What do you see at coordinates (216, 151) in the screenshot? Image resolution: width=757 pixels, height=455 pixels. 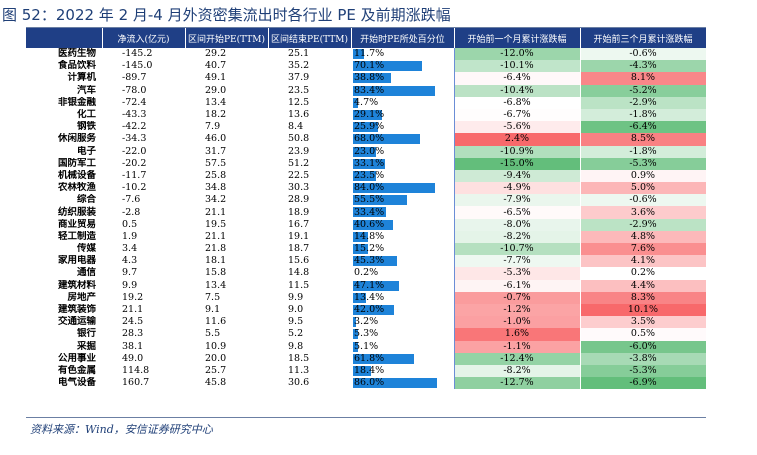 I see `pe-start-cell: 31.7` at bounding box center [216, 151].